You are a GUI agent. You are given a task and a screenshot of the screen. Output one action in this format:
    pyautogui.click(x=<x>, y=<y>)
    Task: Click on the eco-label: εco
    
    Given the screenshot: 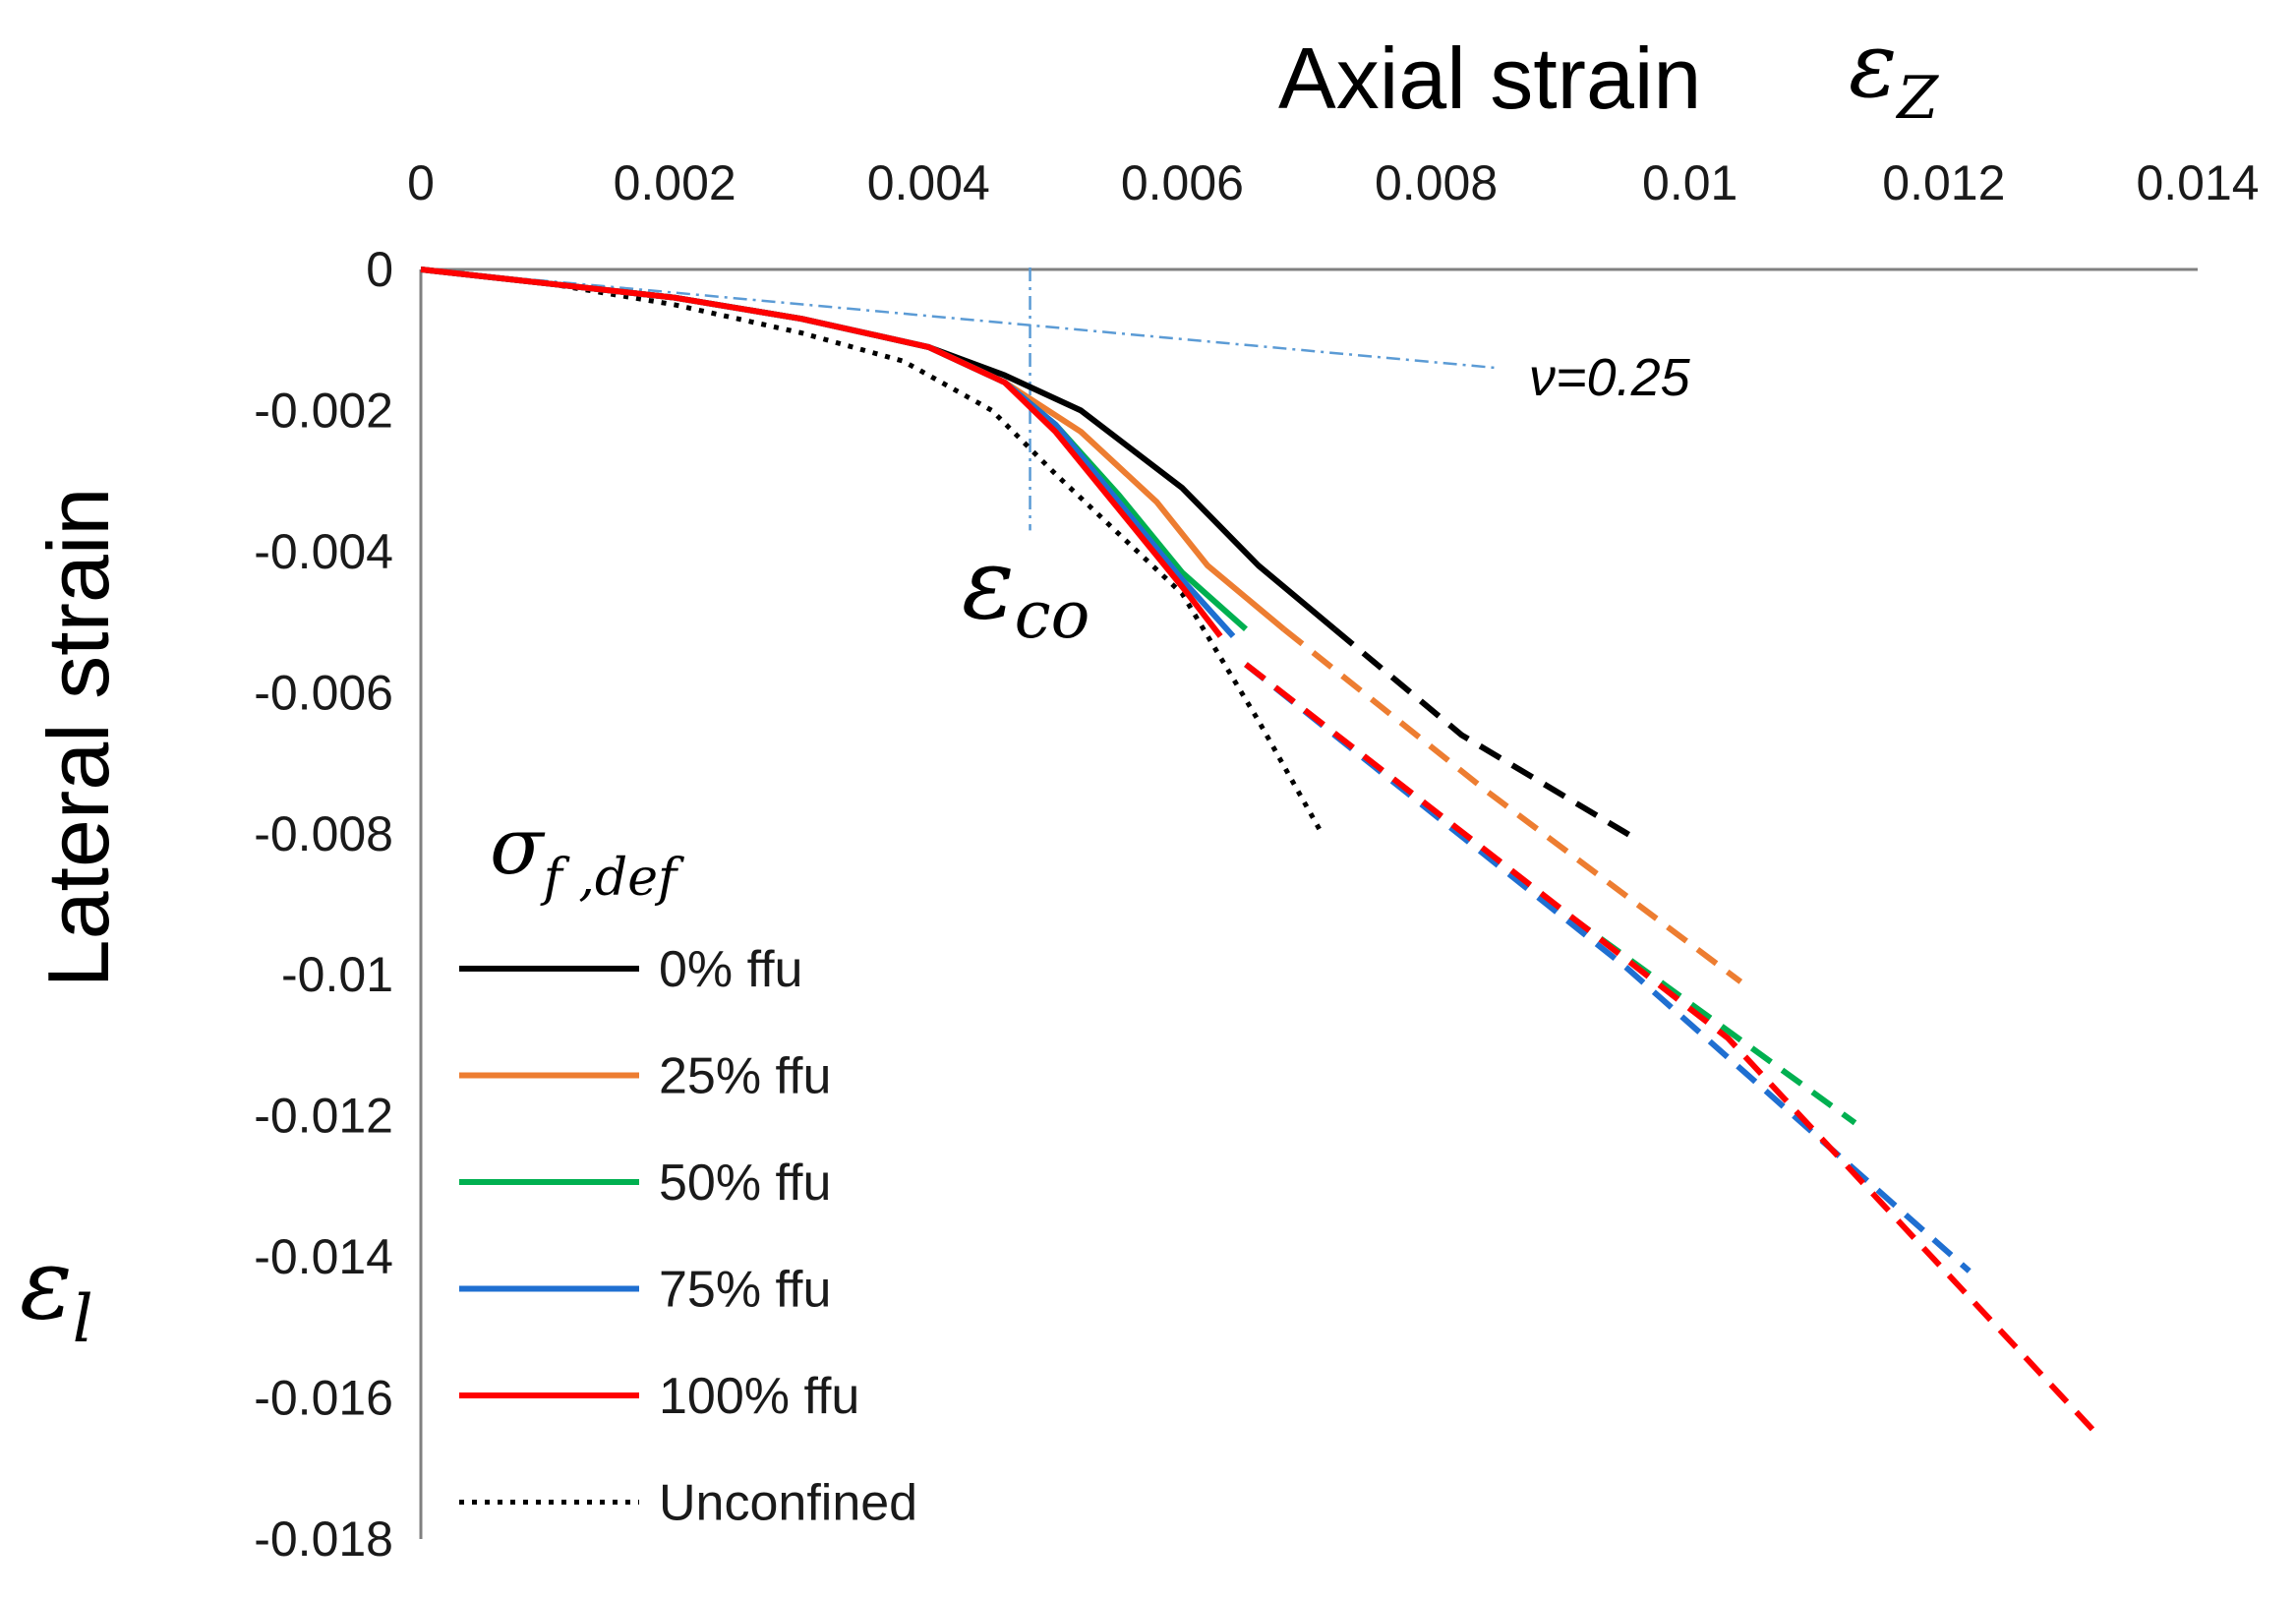 What is the action you would take?
    pyautogui.click(x=1025, y=589)
    